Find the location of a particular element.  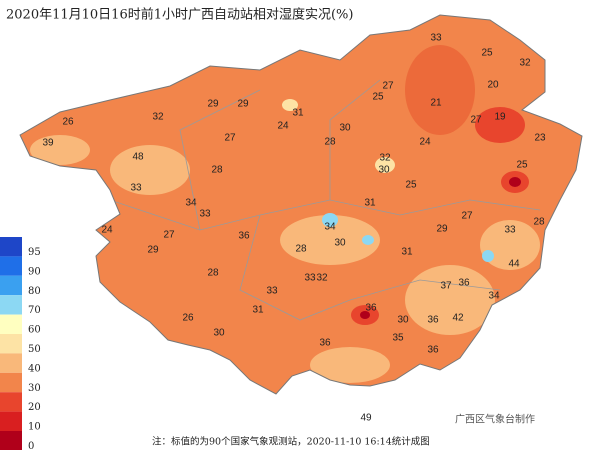

watermark: 广西气象 is located at coordinates (354, 407).